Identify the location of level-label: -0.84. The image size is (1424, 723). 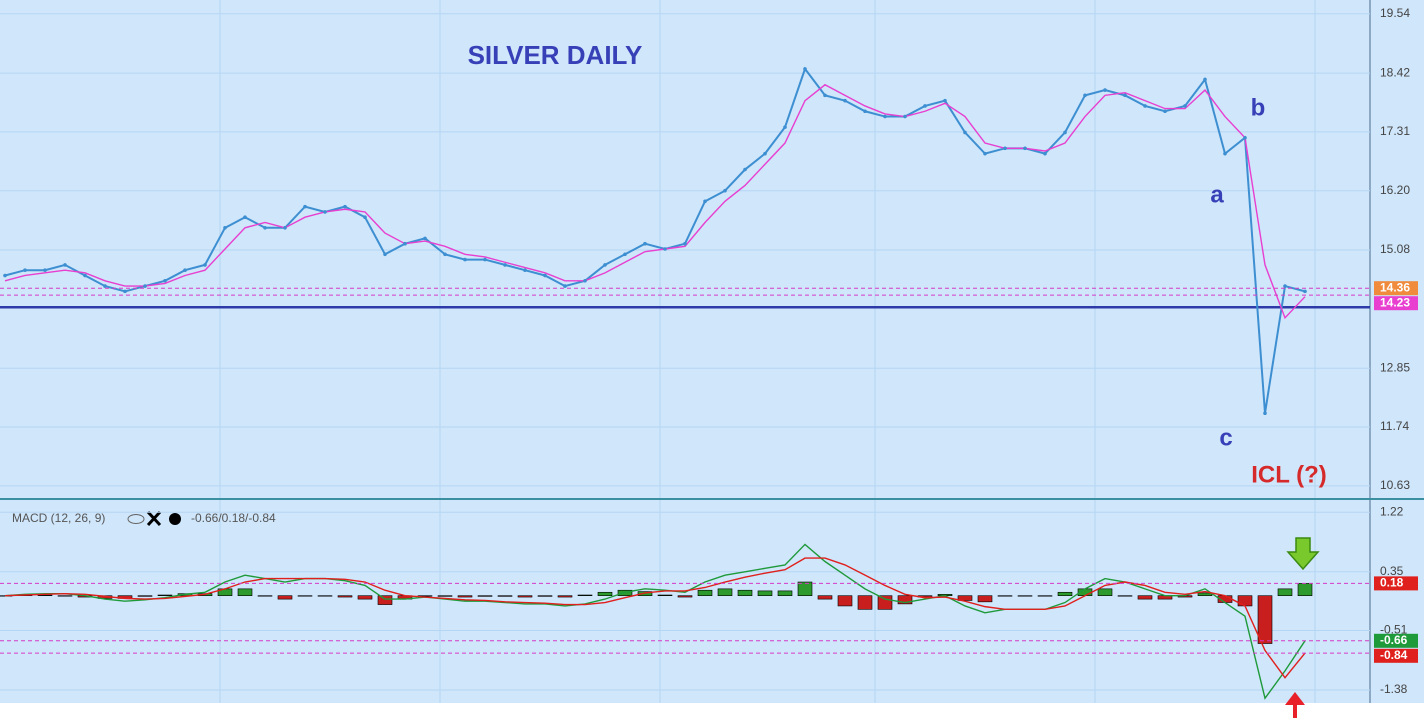
(1394, 655).